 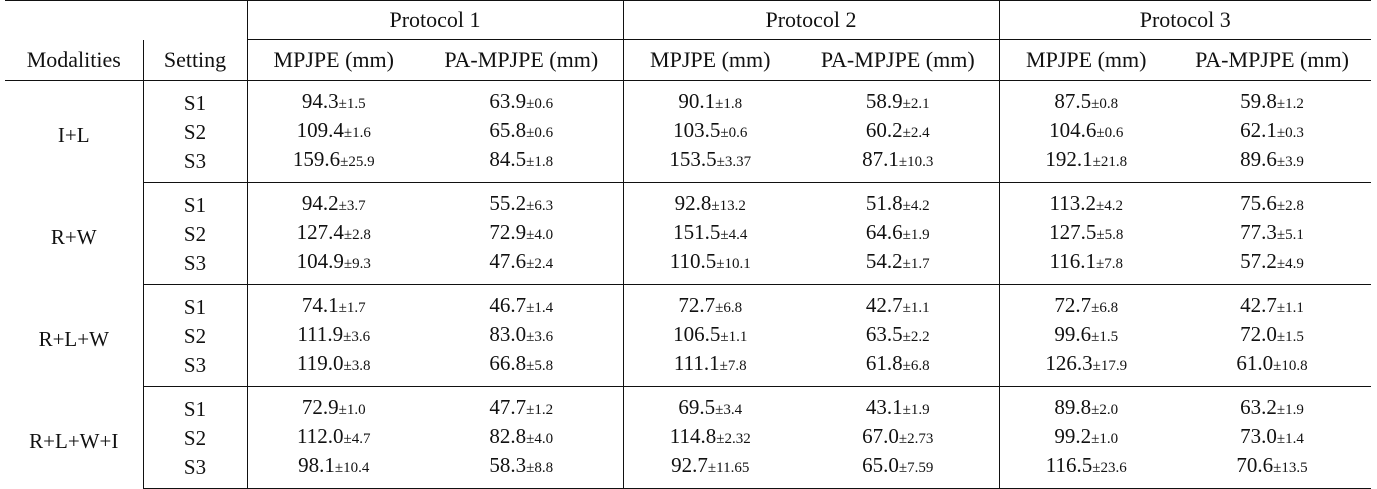 What do you see at coordinates (697, 130) in the screenshot?
I see `mean-value: 103.5` at bounding box center [697, 130].